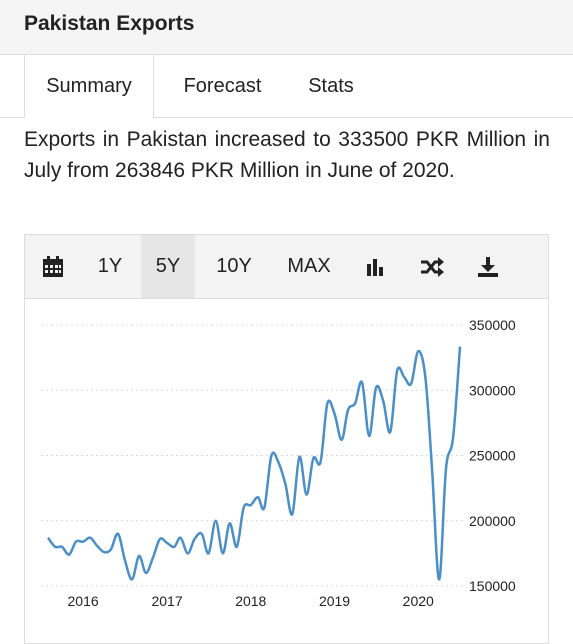 This screenshot has width=573, height=644. What do you see at coordinates (286, 86) in the screenshot?
I see `tab-bar: Summary Forecast Stats` at bounding box center [286, 86].